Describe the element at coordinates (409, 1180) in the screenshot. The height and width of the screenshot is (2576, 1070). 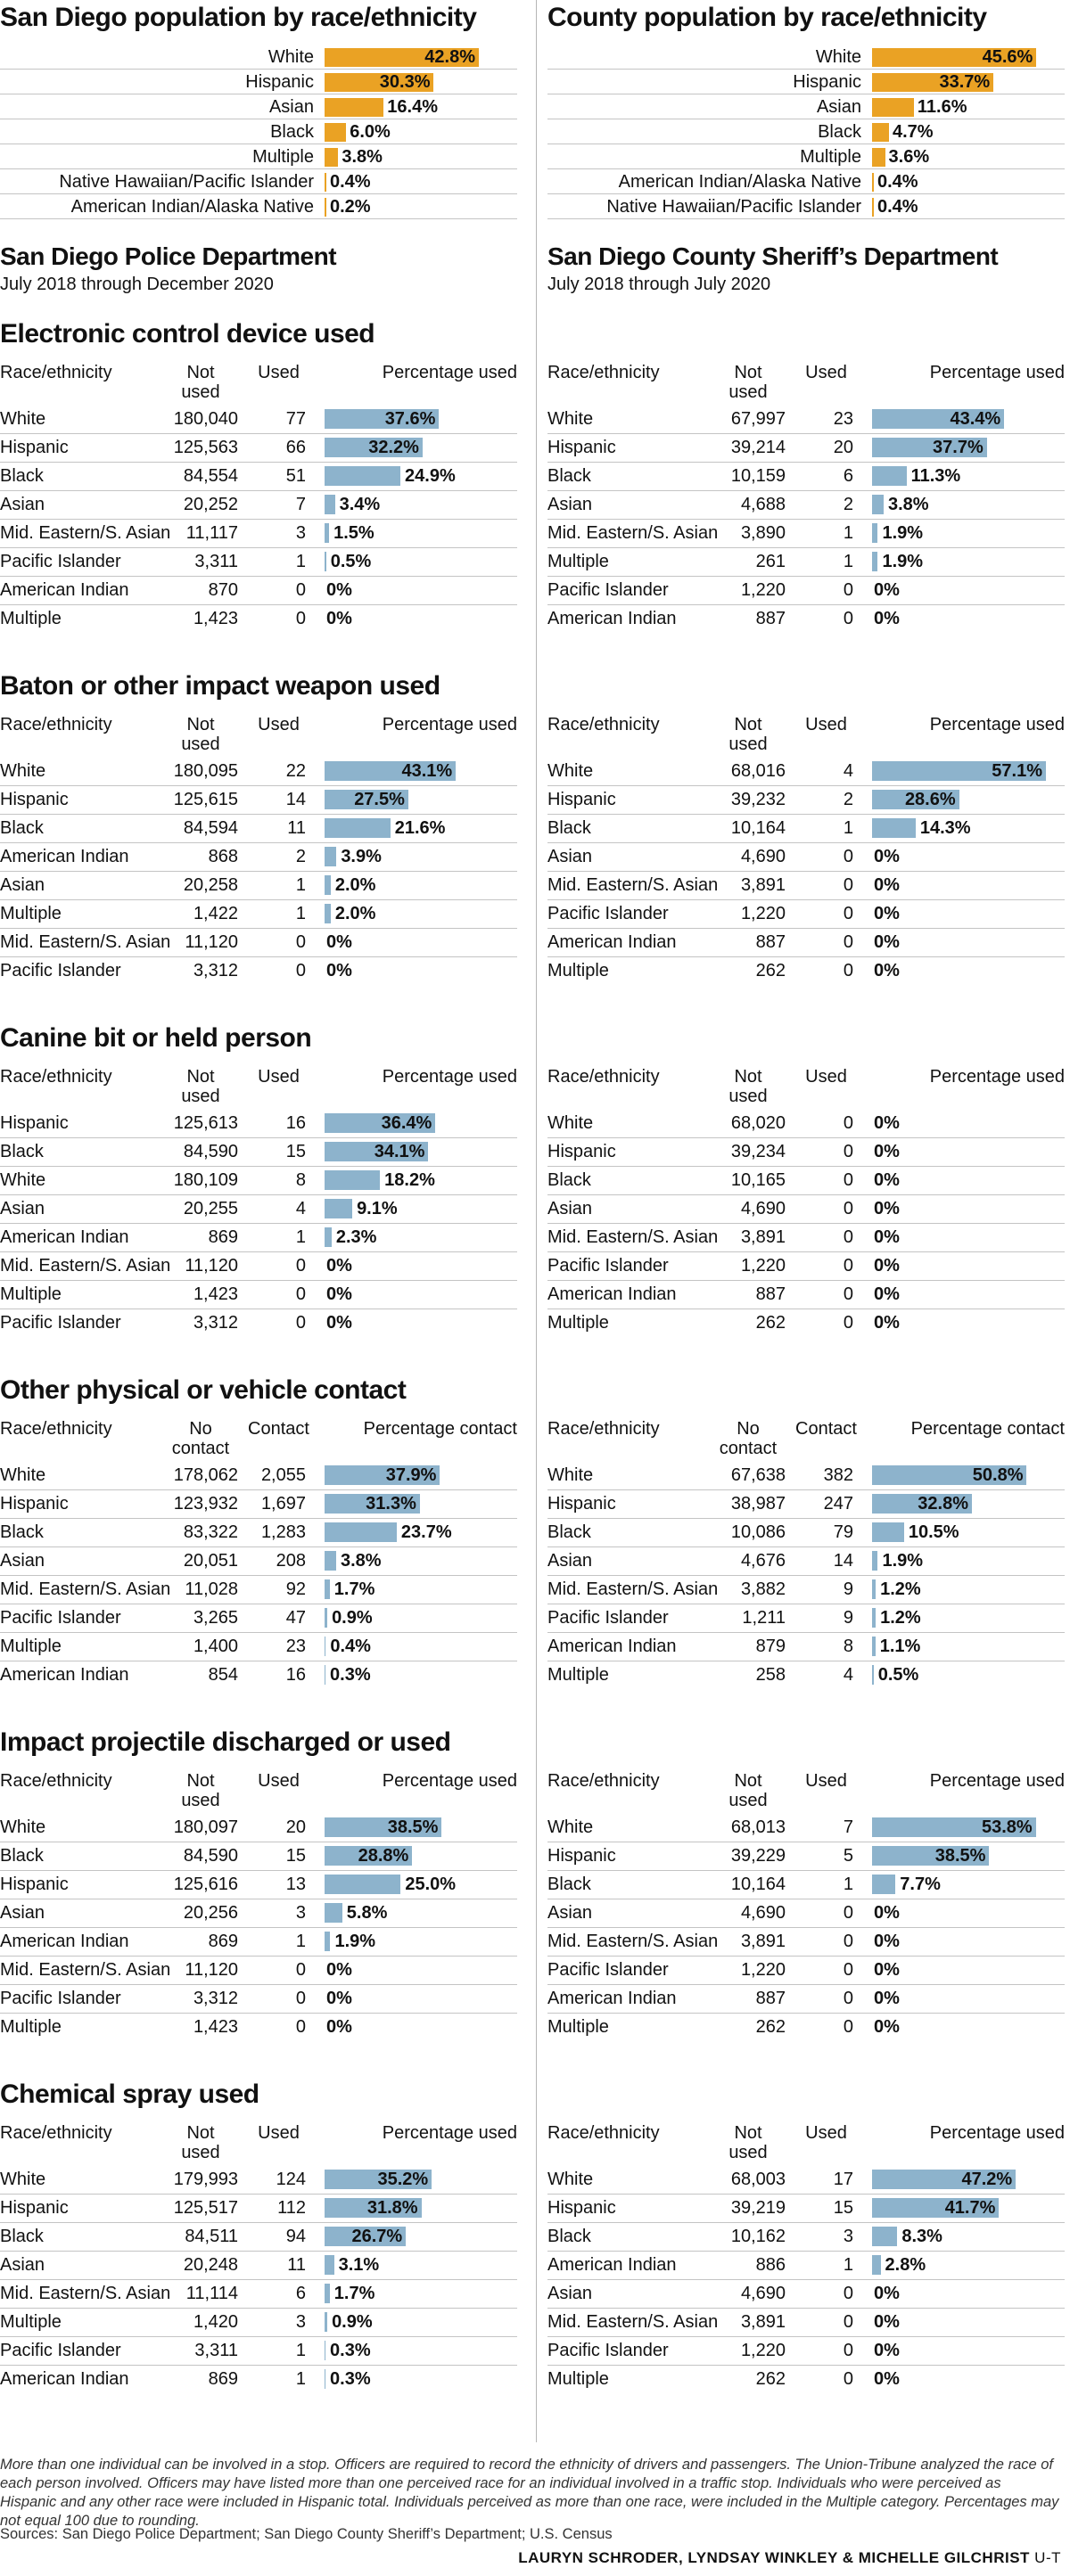
I see `percentage-label: 18.2%` at that location.